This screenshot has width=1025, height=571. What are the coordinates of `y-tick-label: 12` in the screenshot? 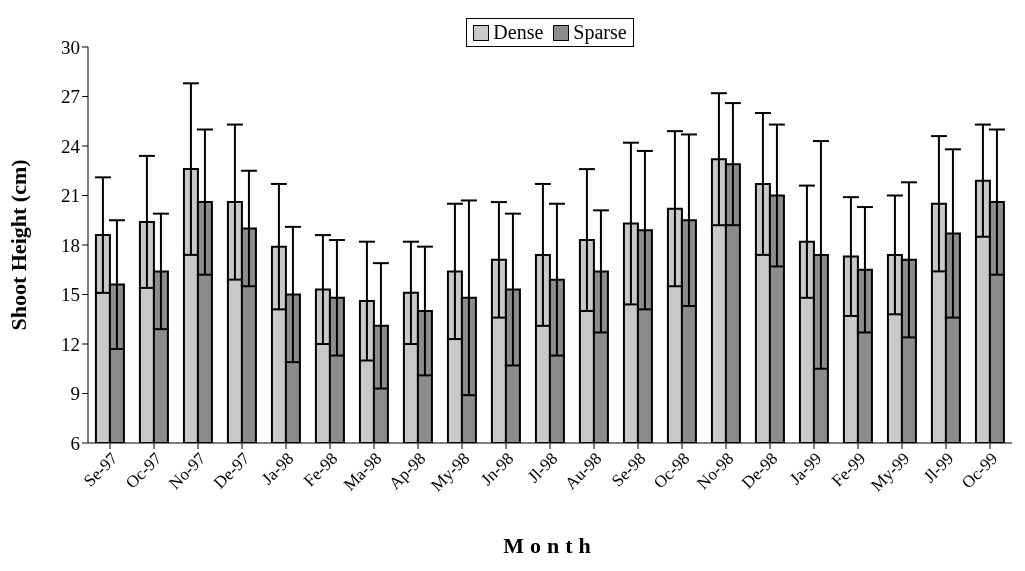 It's located at (70, 344).